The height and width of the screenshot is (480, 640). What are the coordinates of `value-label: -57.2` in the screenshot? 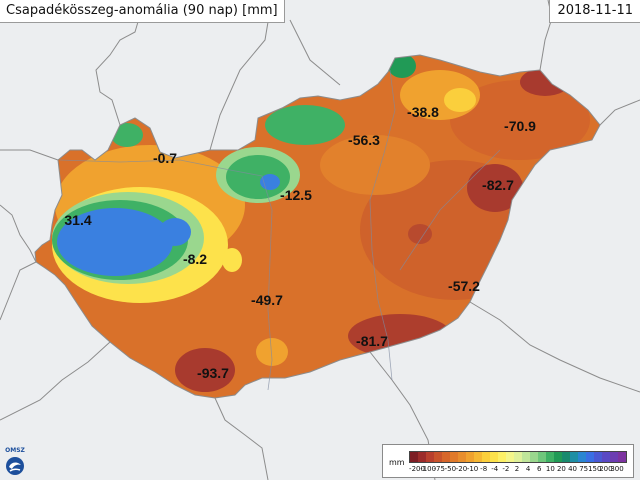 It's located at (464, 286).